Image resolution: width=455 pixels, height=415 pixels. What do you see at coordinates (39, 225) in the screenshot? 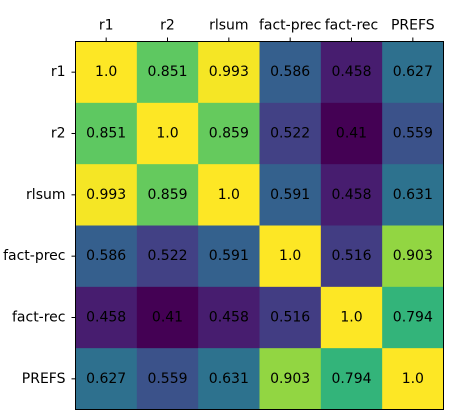
I see `y-axis-ticks: r1 r2 rlsum fact-prec fact-rec PREFS` at bounding box center [39, 225].